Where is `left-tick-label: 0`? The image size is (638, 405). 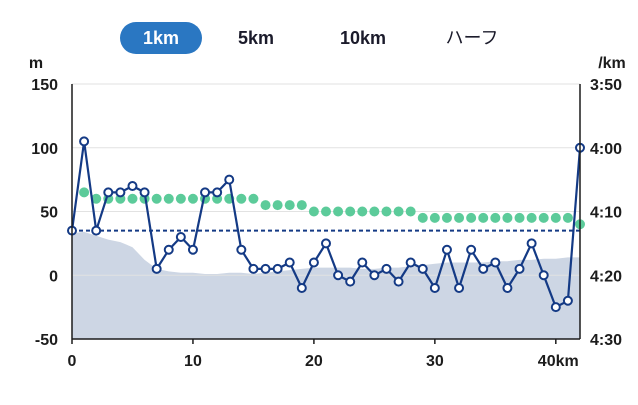 left-tick-label: 0 is located at coordinates (53, 276).